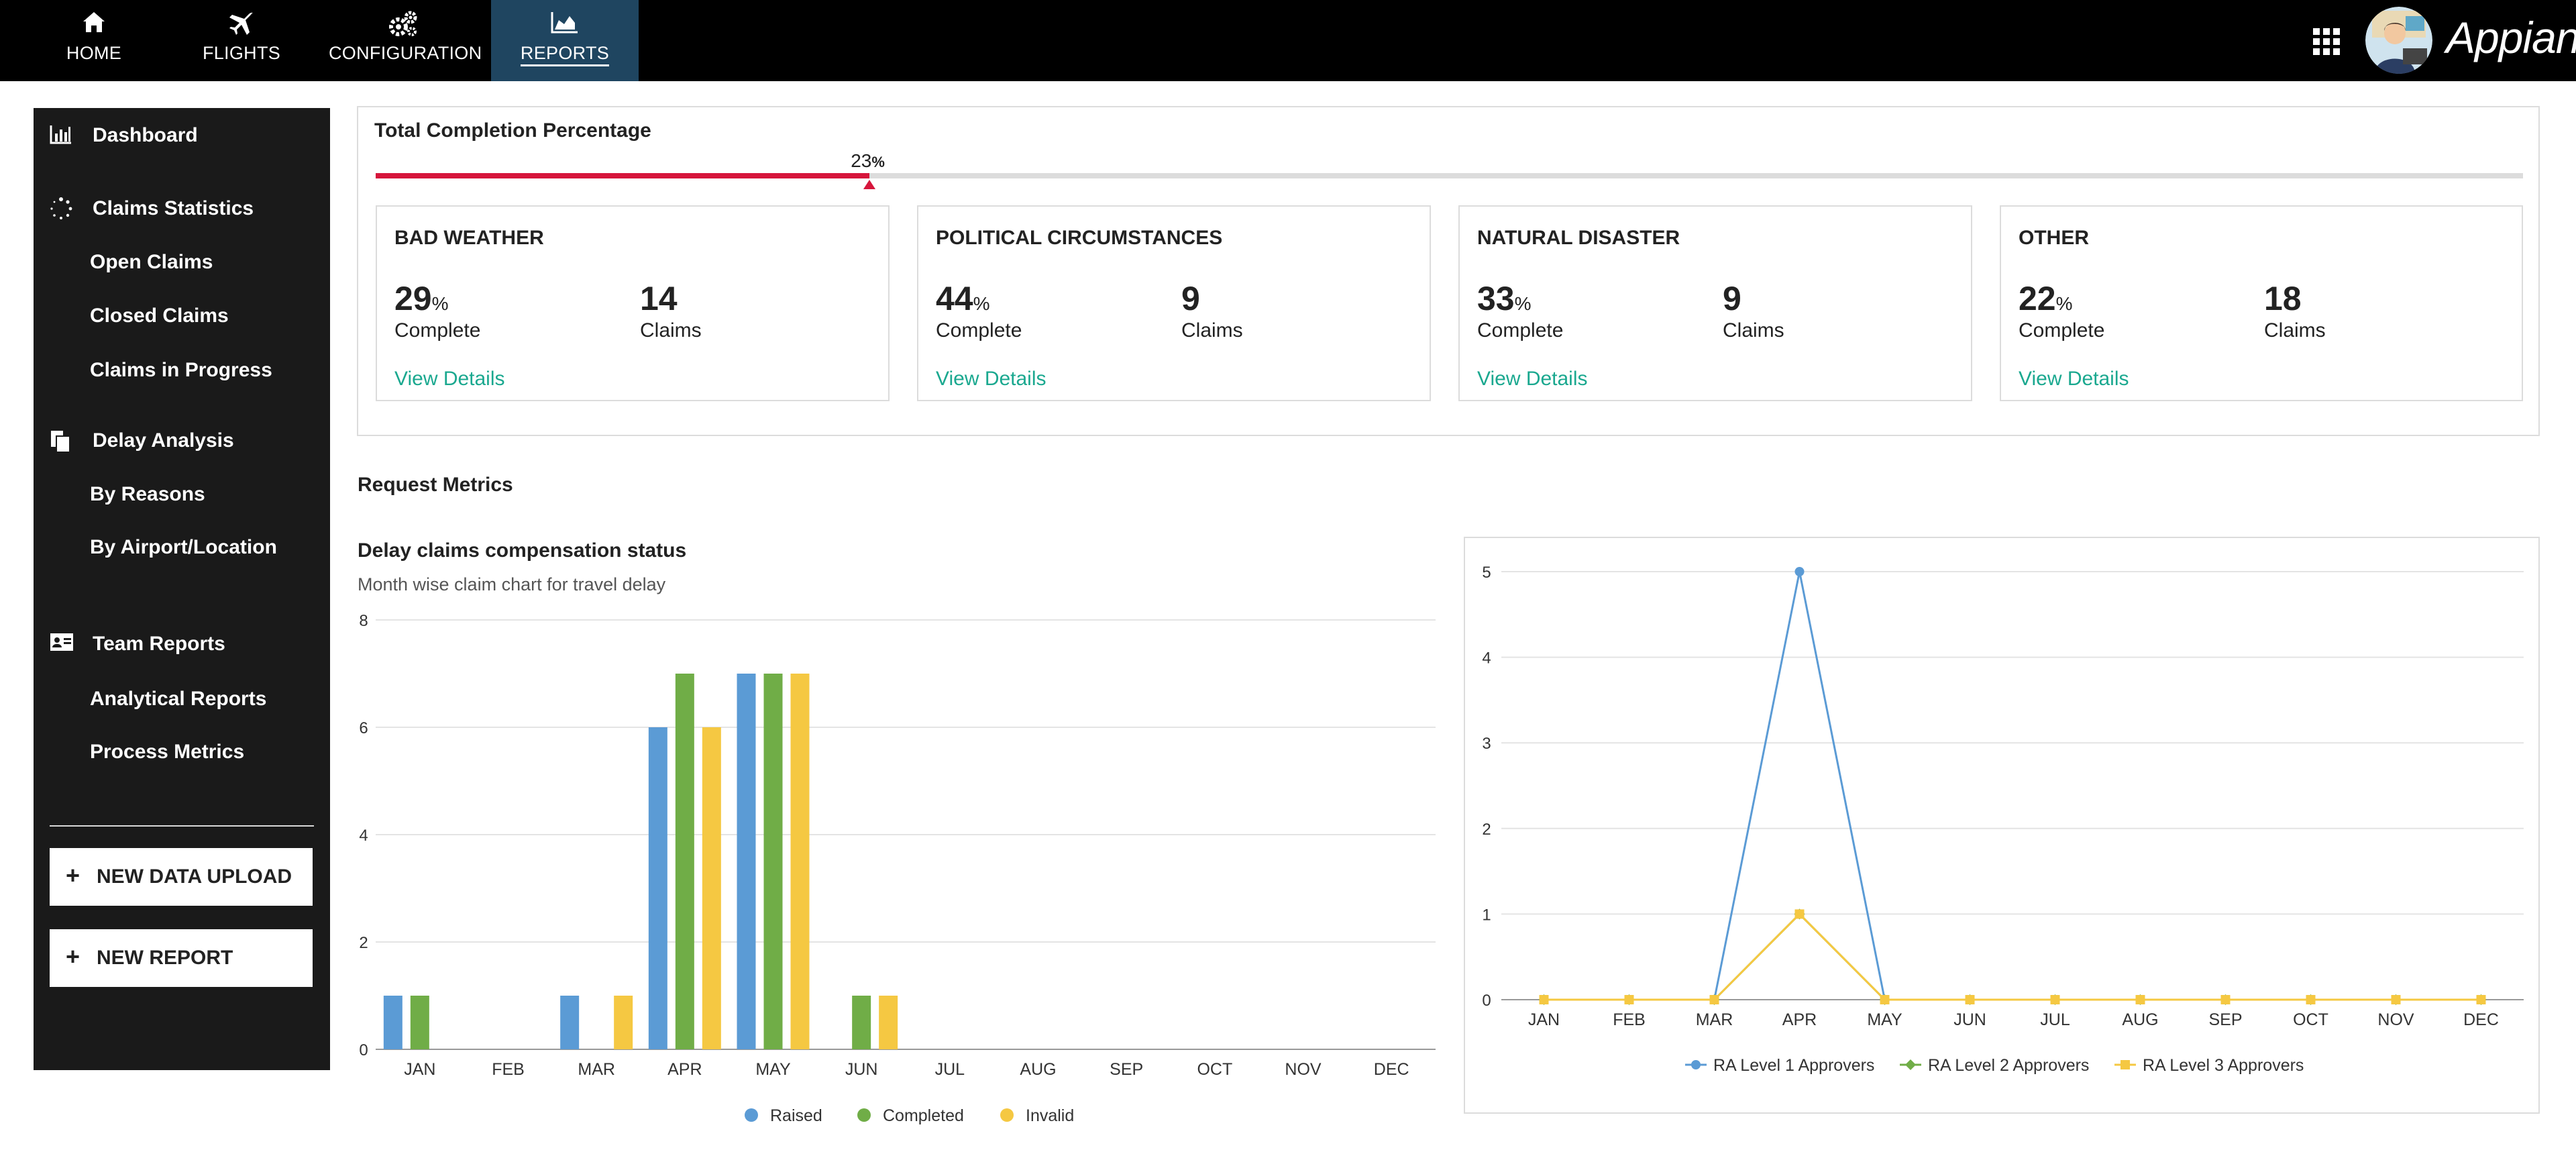 This screenshot has width=2576, height=1156. Describe the element at coordinates (1799, 571) in the screenshot. I see `line-point-ra-level-1-approvers` at that location.